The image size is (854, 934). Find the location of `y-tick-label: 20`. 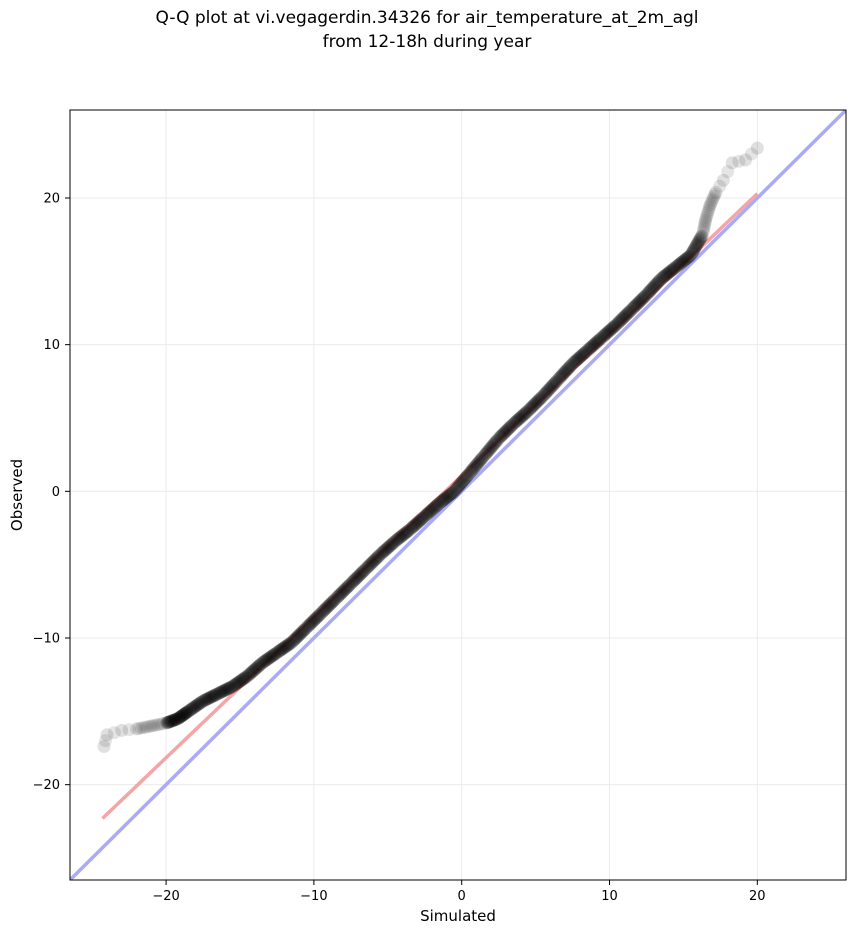

y-tick-label: 20 is located at coordinates (51, 199).